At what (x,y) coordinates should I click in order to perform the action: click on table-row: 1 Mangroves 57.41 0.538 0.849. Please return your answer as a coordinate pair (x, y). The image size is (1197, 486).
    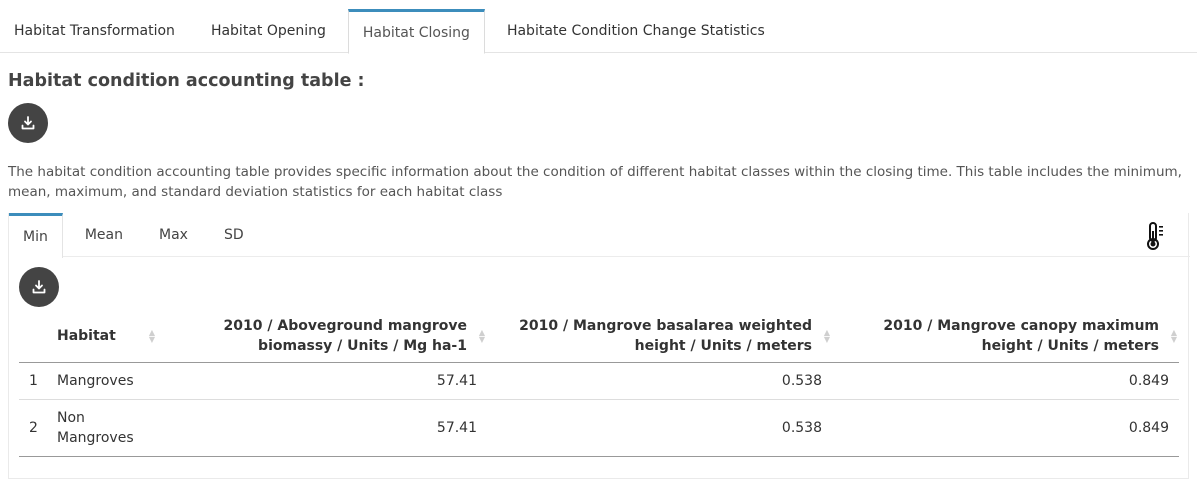
    Looking at the image, I should click on (599, 381).